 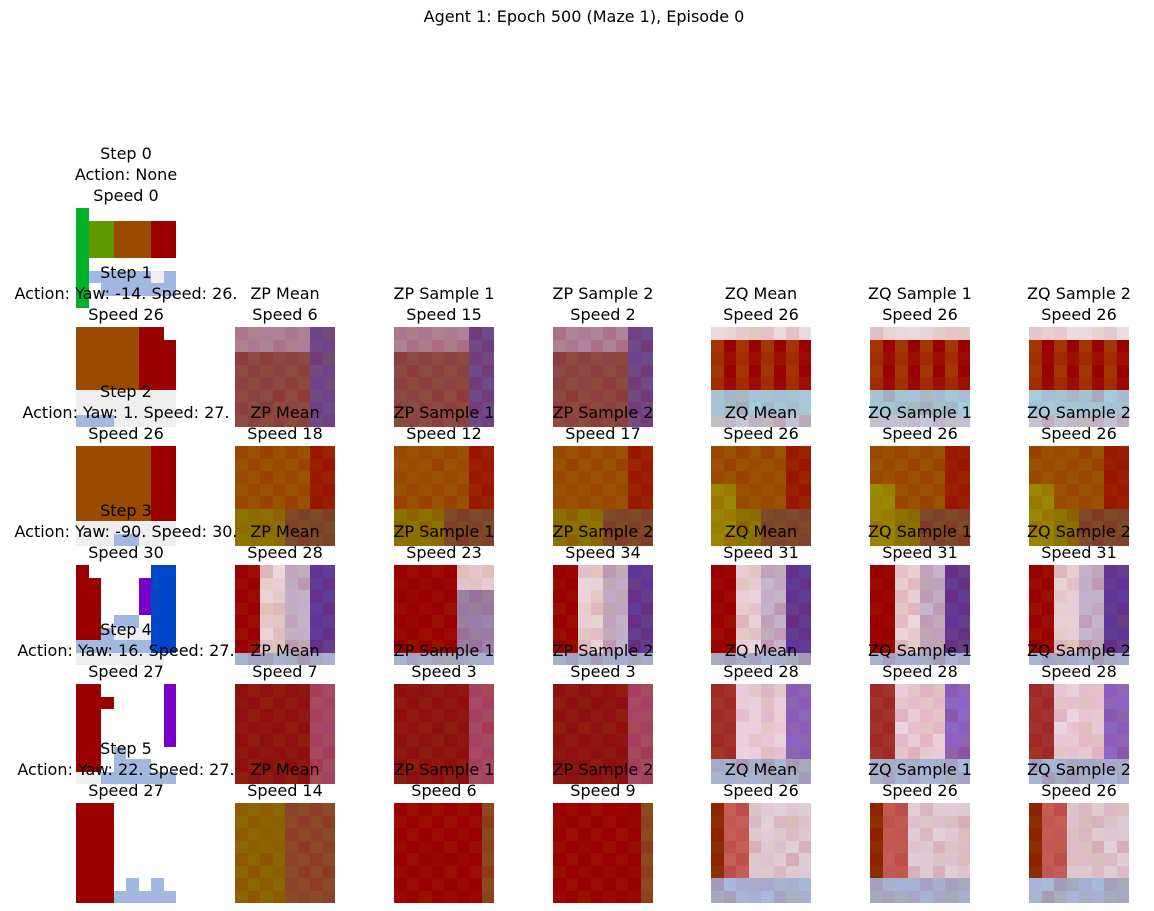 I want to click on step-5-zp-mean-title: ZP Mean, so click(x=285, y=769).